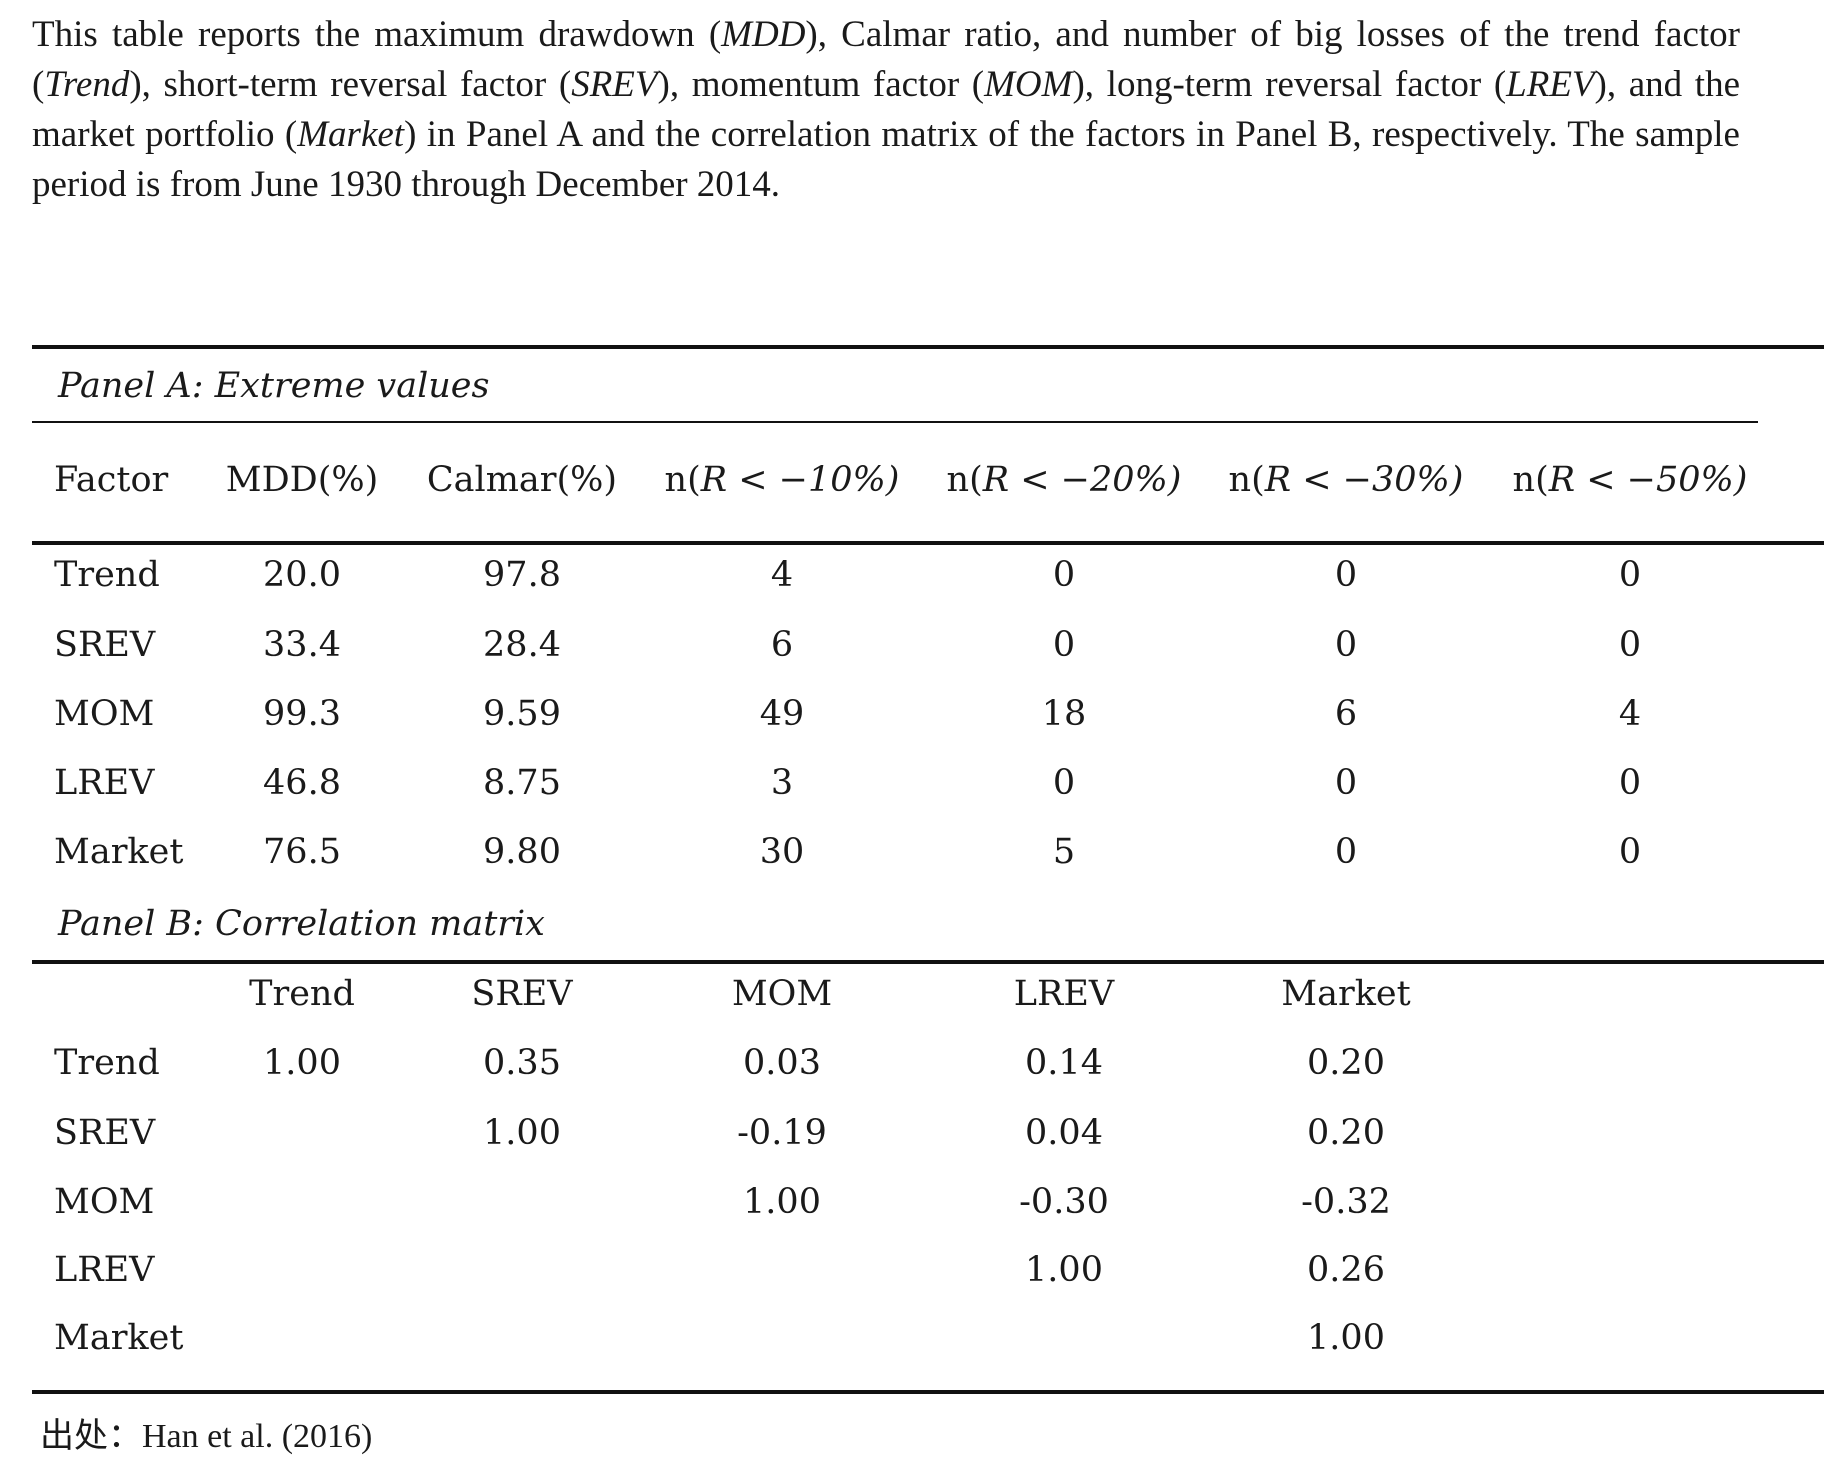  Describe the element at coordinates (522, 783) in the screenshot. I see `table-cell: 8.75` at that location.